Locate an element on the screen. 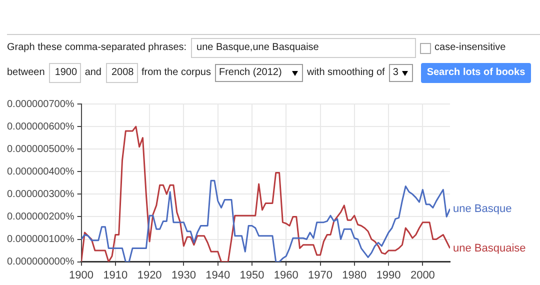  y-tick-label: 0.000000700% is located at coordinates (40, 104).